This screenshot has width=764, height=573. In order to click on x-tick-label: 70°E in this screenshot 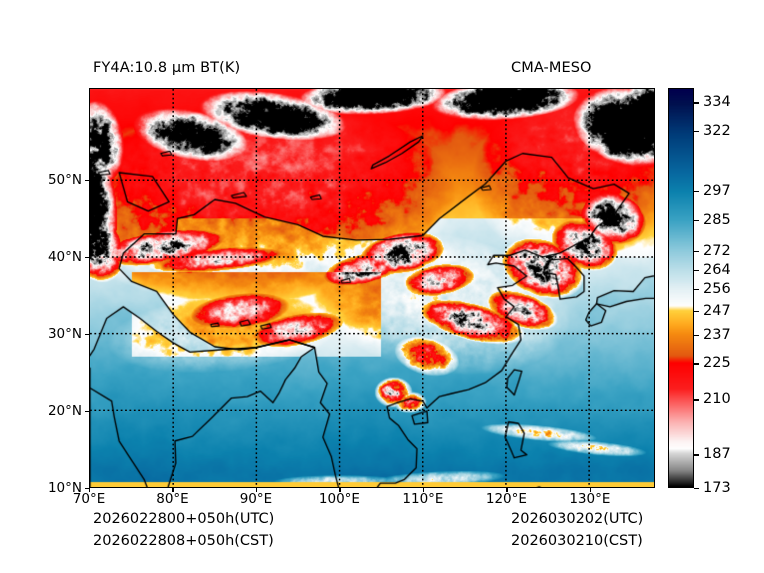, I will do `click(89, 499)`.